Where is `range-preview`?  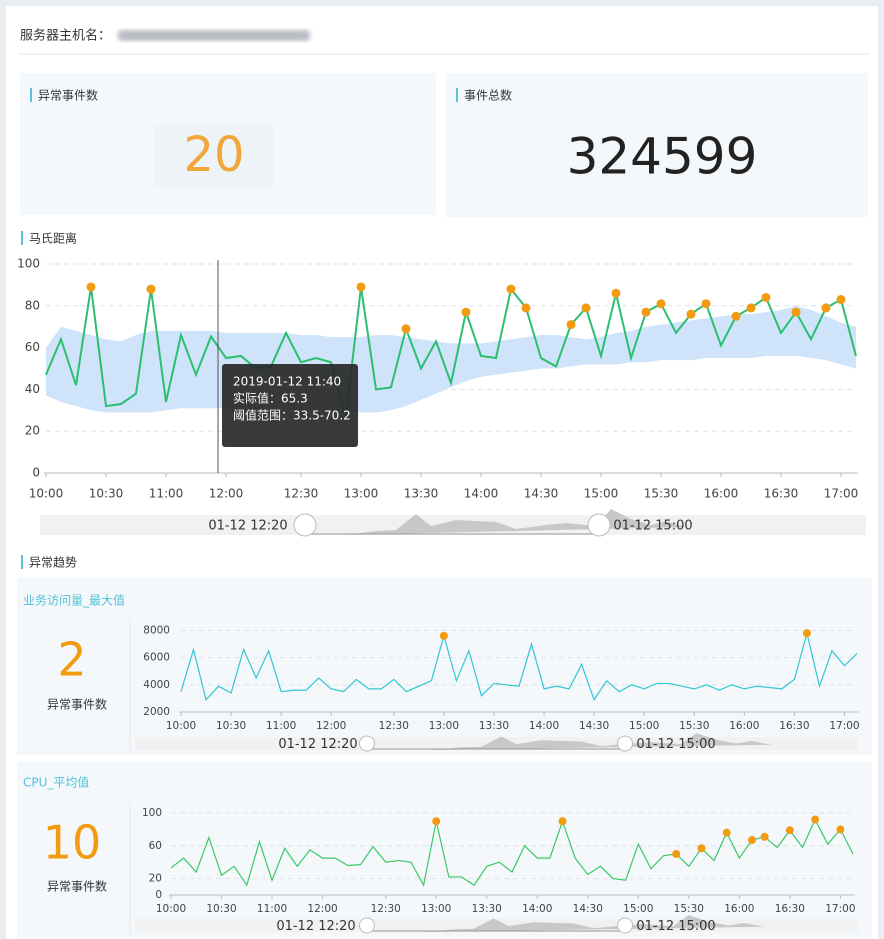
range-preview is located at coordinates (593, 923).